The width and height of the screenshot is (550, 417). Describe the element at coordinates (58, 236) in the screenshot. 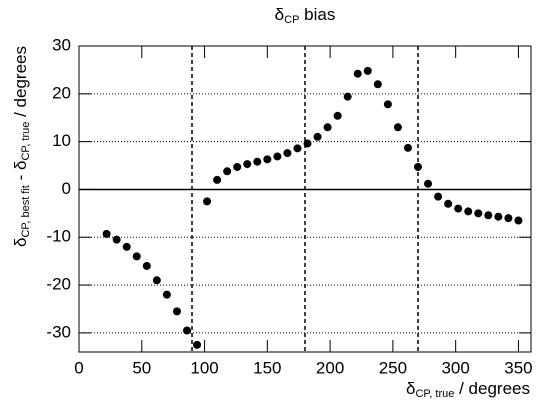

I see `y-tick-label: -10` at that location.